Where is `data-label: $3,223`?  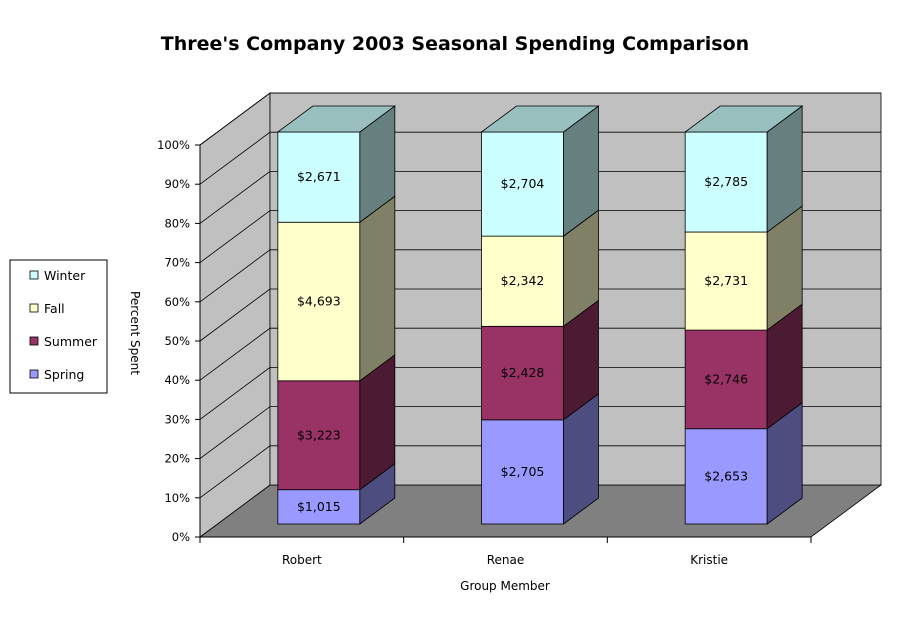 data-label: $3,223 is located at coordinates (319, 434).